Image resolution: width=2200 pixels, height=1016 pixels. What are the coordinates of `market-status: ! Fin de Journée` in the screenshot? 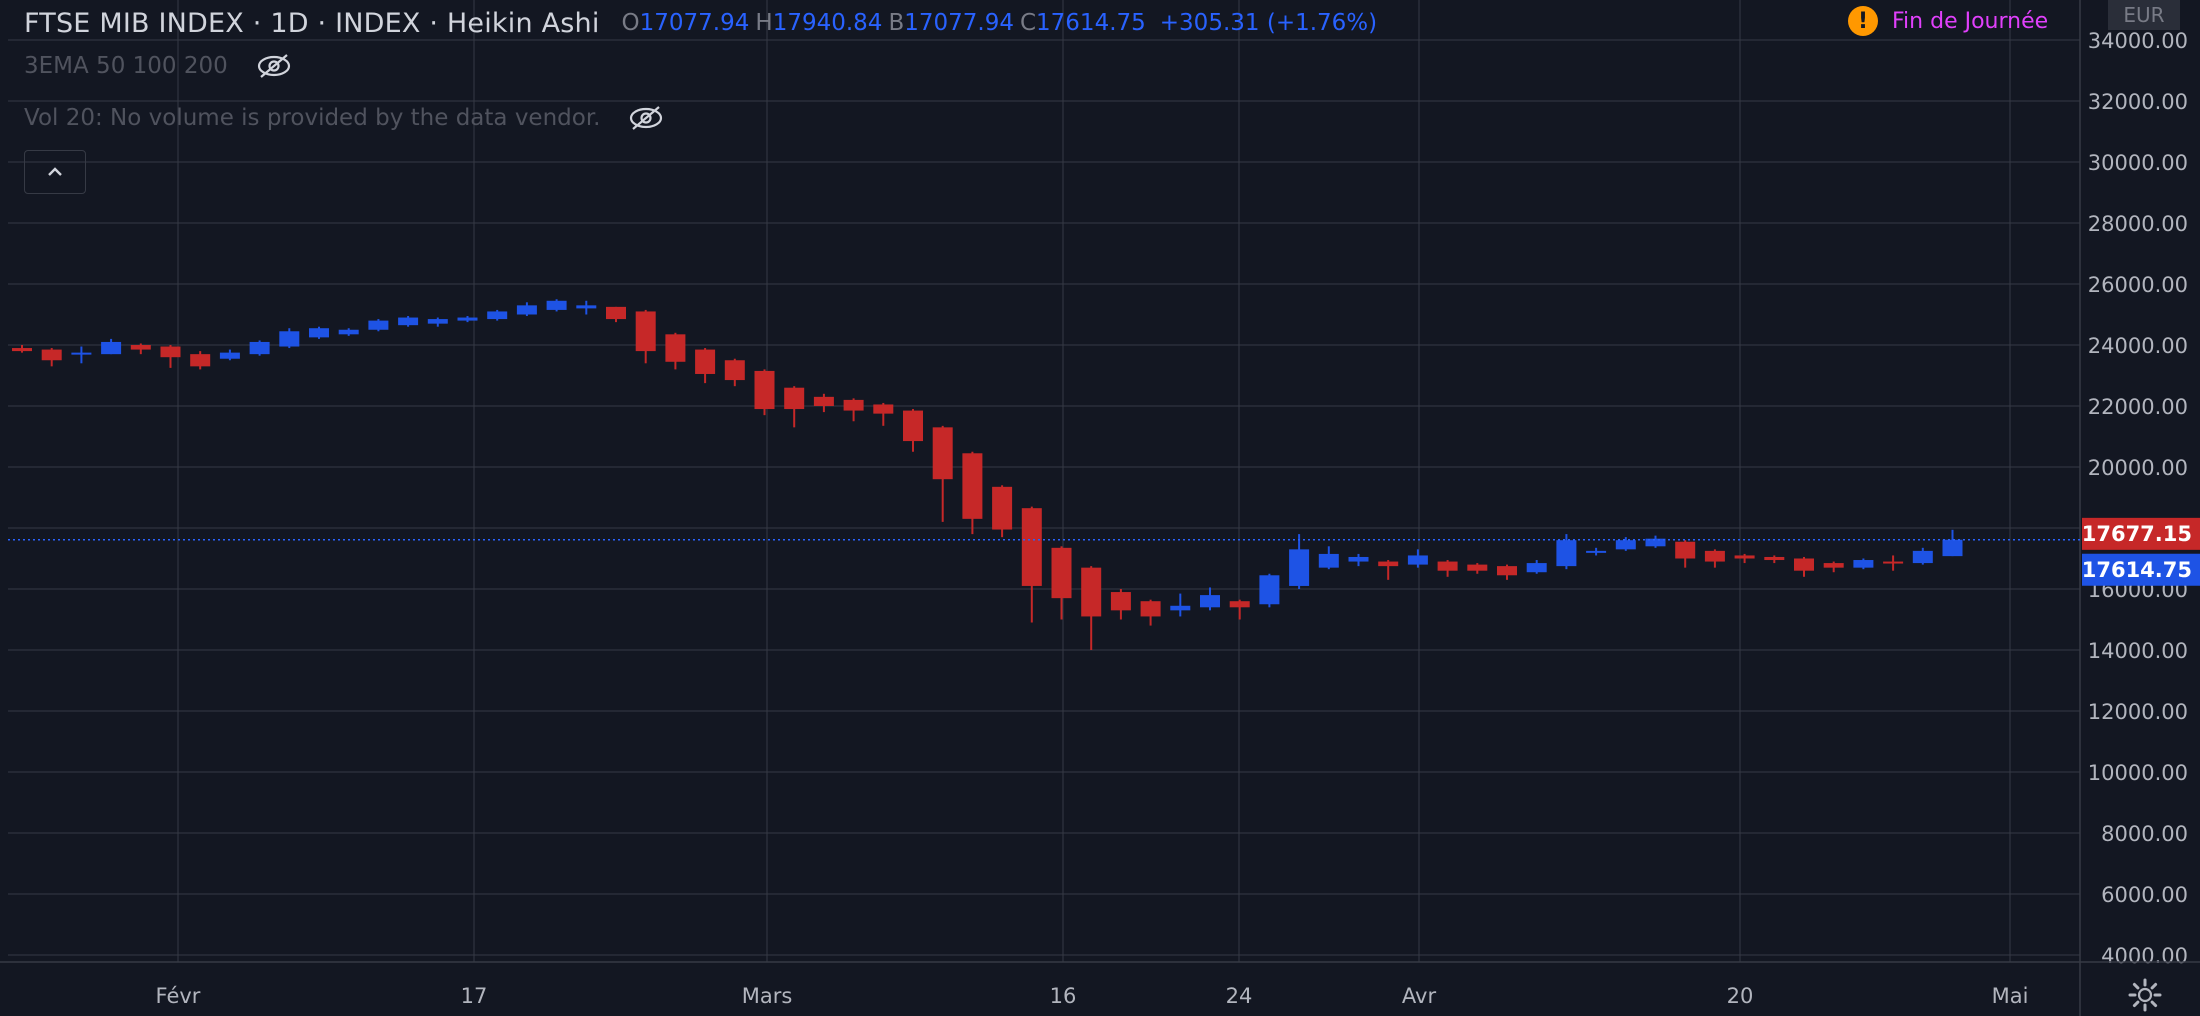 It's located at (1948, 21).